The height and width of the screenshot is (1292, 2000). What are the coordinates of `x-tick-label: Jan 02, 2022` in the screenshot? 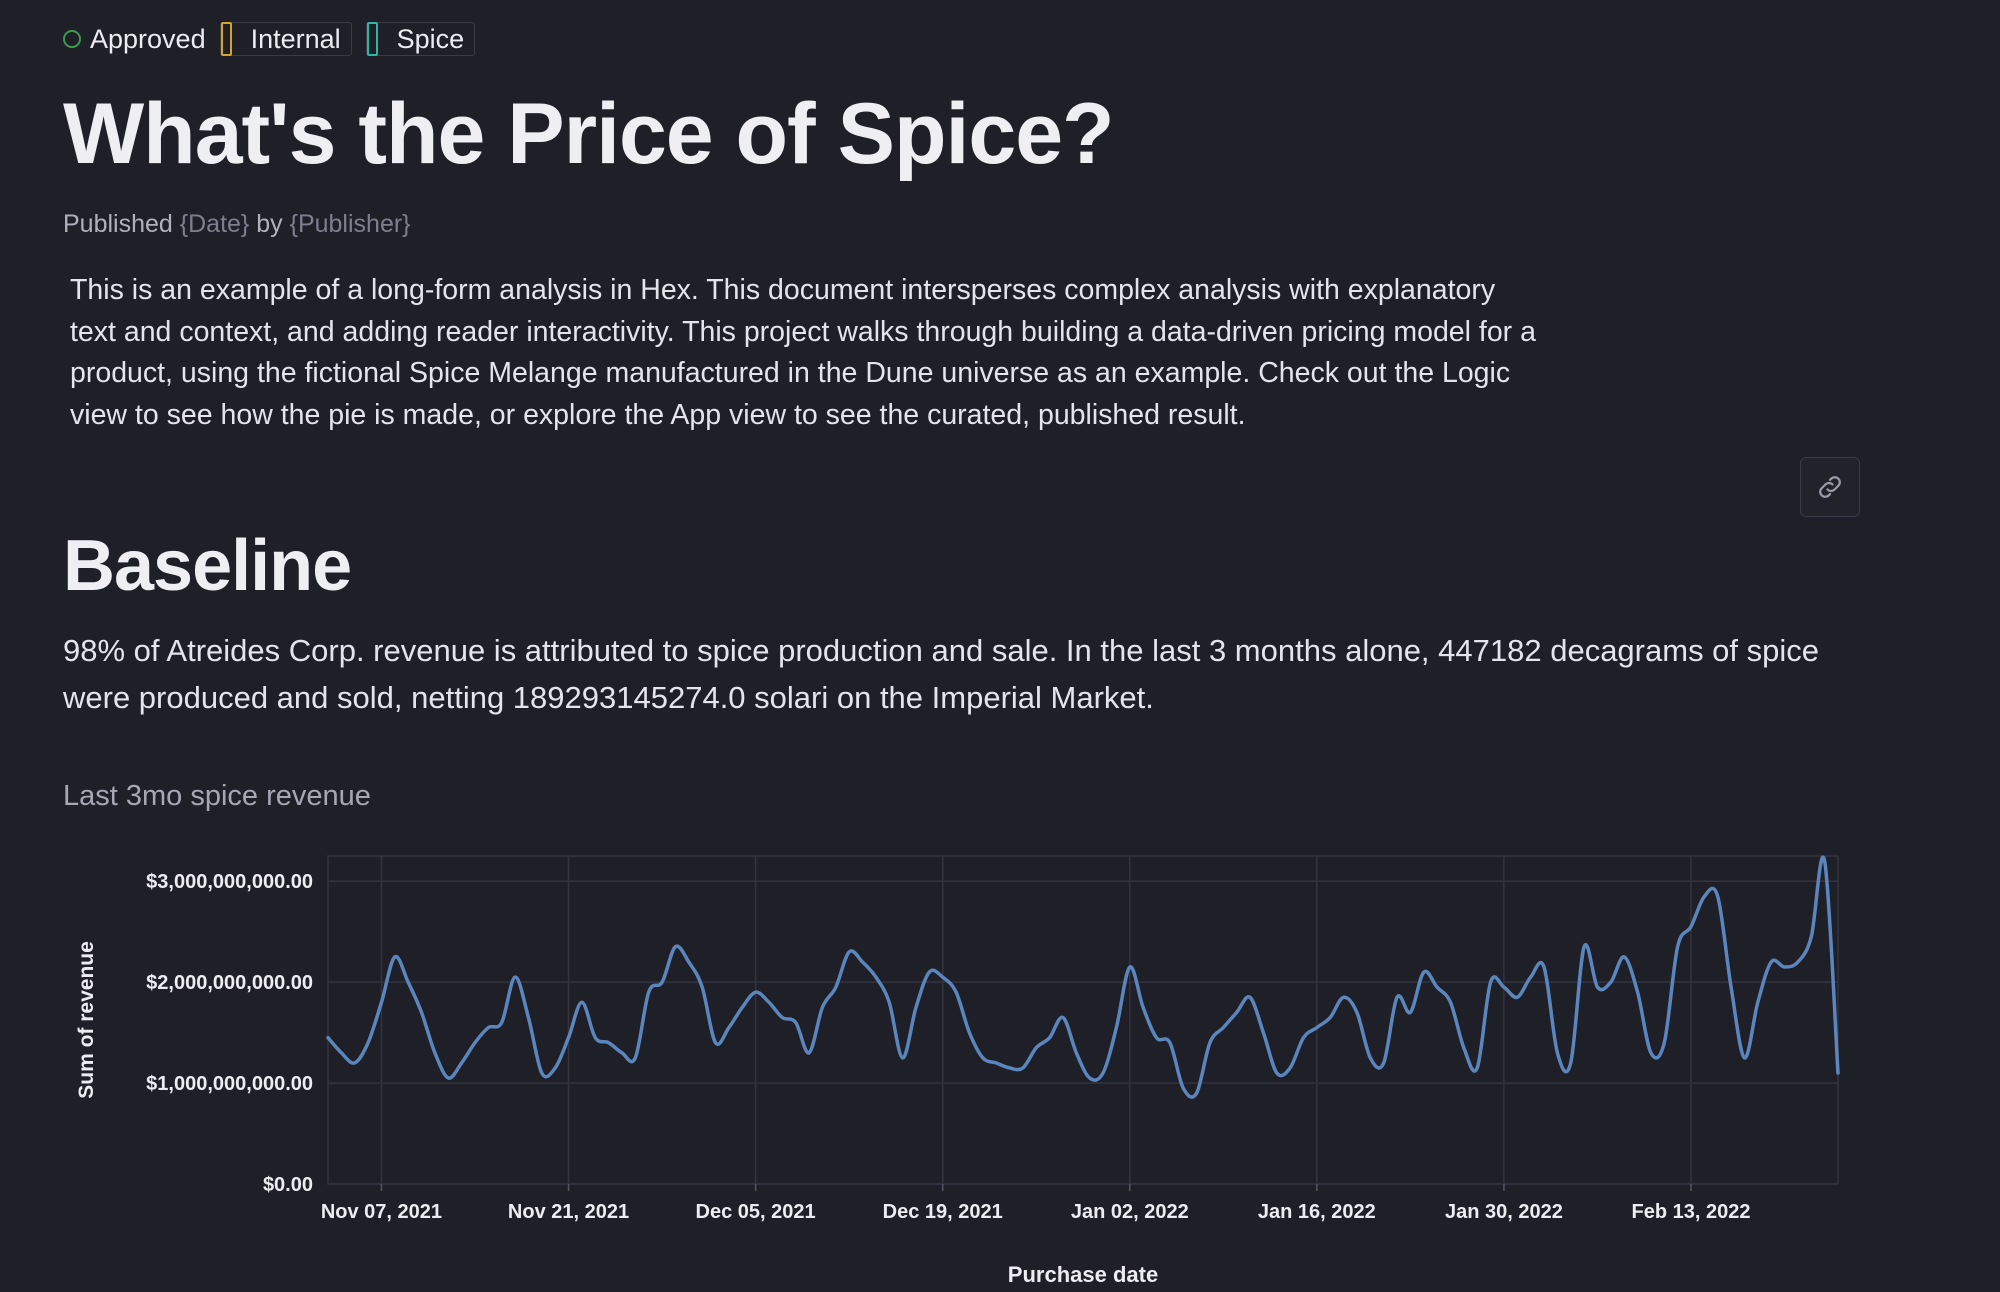 It's located at (1130, 1212).